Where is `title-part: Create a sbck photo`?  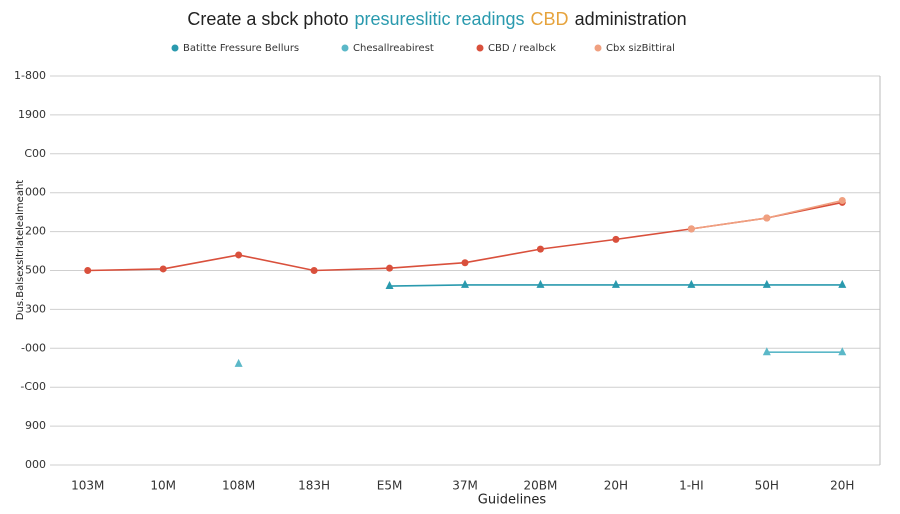
title-part: Create a sbck photo is located at coordinates (267, 19).